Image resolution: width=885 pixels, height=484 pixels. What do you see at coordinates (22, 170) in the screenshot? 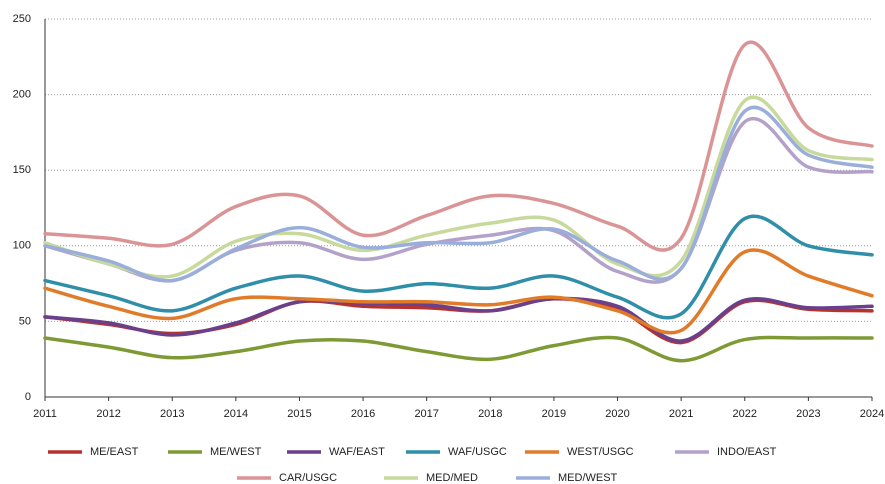
I see `y-tick-label: 150` at bounding box center [22, 170].